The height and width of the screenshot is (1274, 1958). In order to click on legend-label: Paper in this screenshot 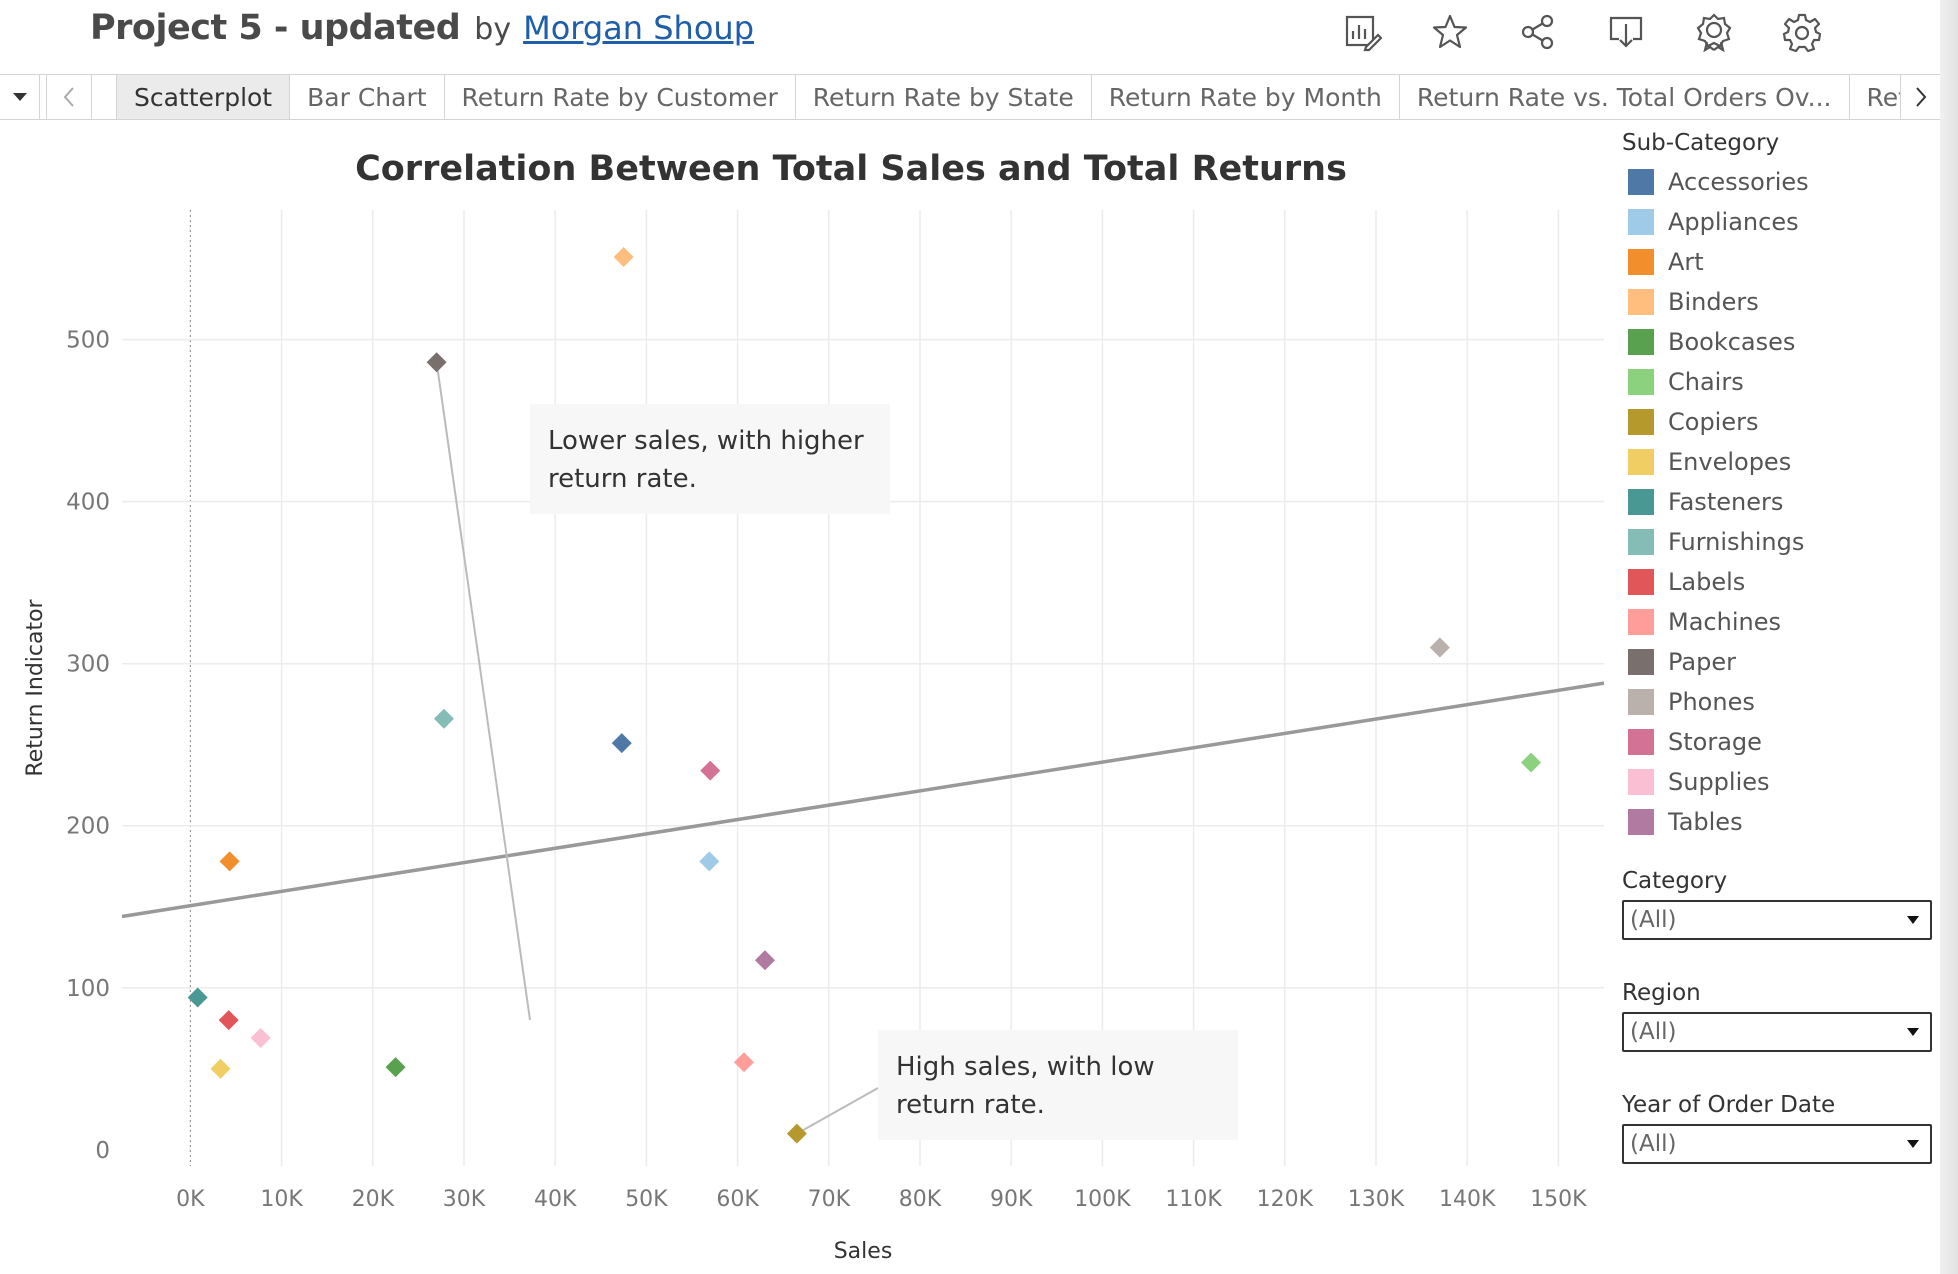, I will do `click(1702, 662)`.